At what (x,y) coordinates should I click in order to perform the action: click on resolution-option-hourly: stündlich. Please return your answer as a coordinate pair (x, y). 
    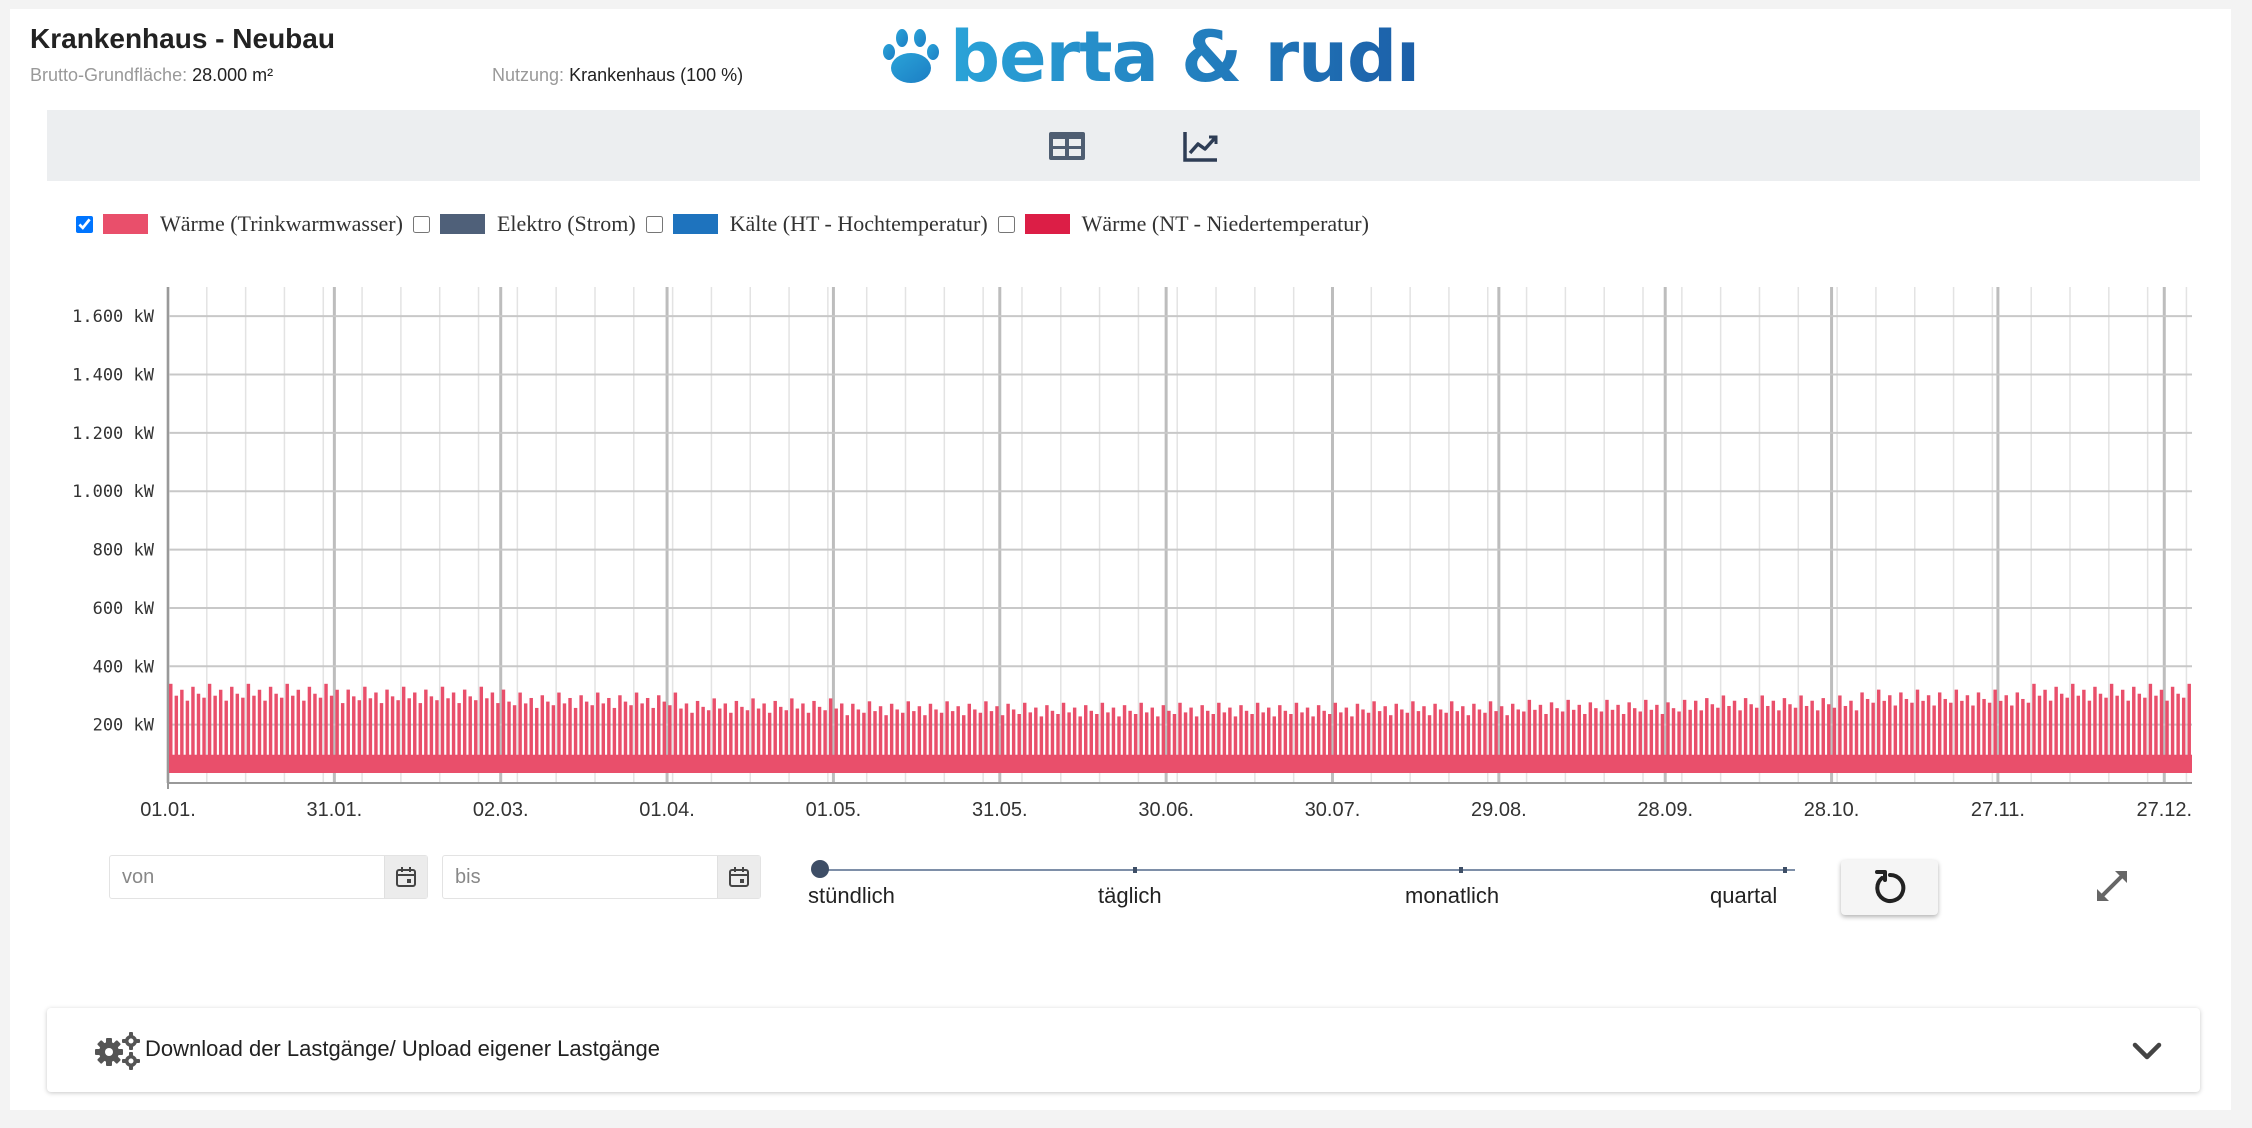
    Looking at the image, I should click on (851, 895).